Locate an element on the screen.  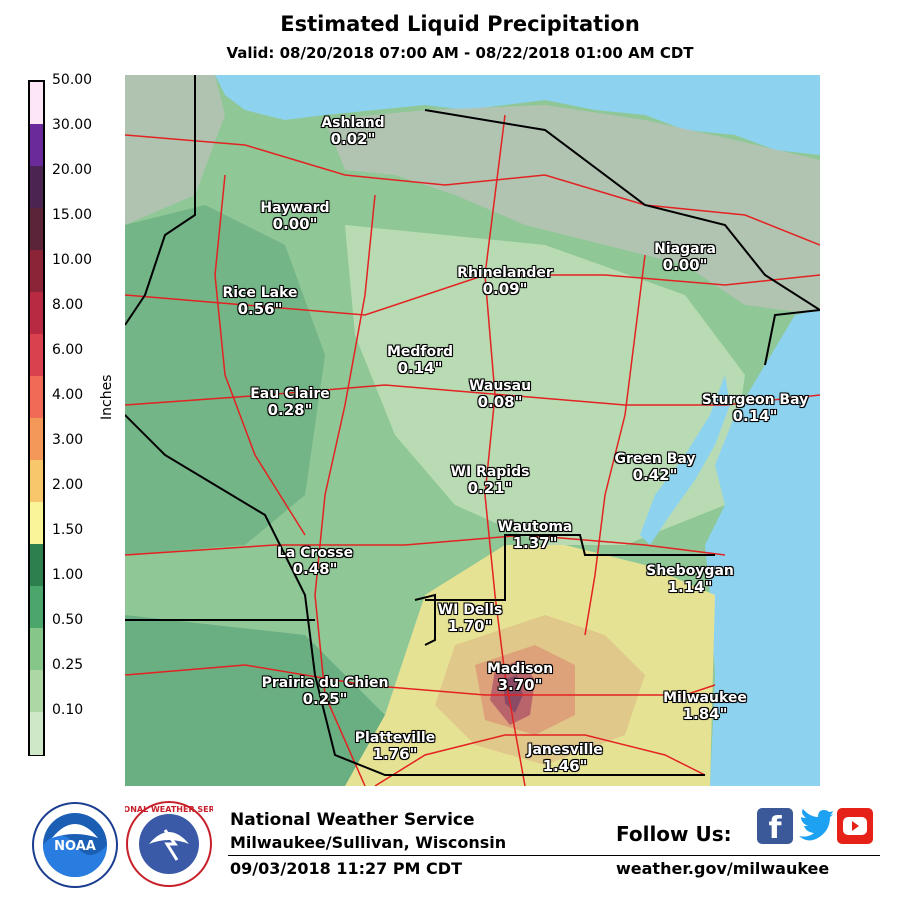
office-name: Milwaukee/Sullivan, Wisconsin is located at coordinates (368, 842).